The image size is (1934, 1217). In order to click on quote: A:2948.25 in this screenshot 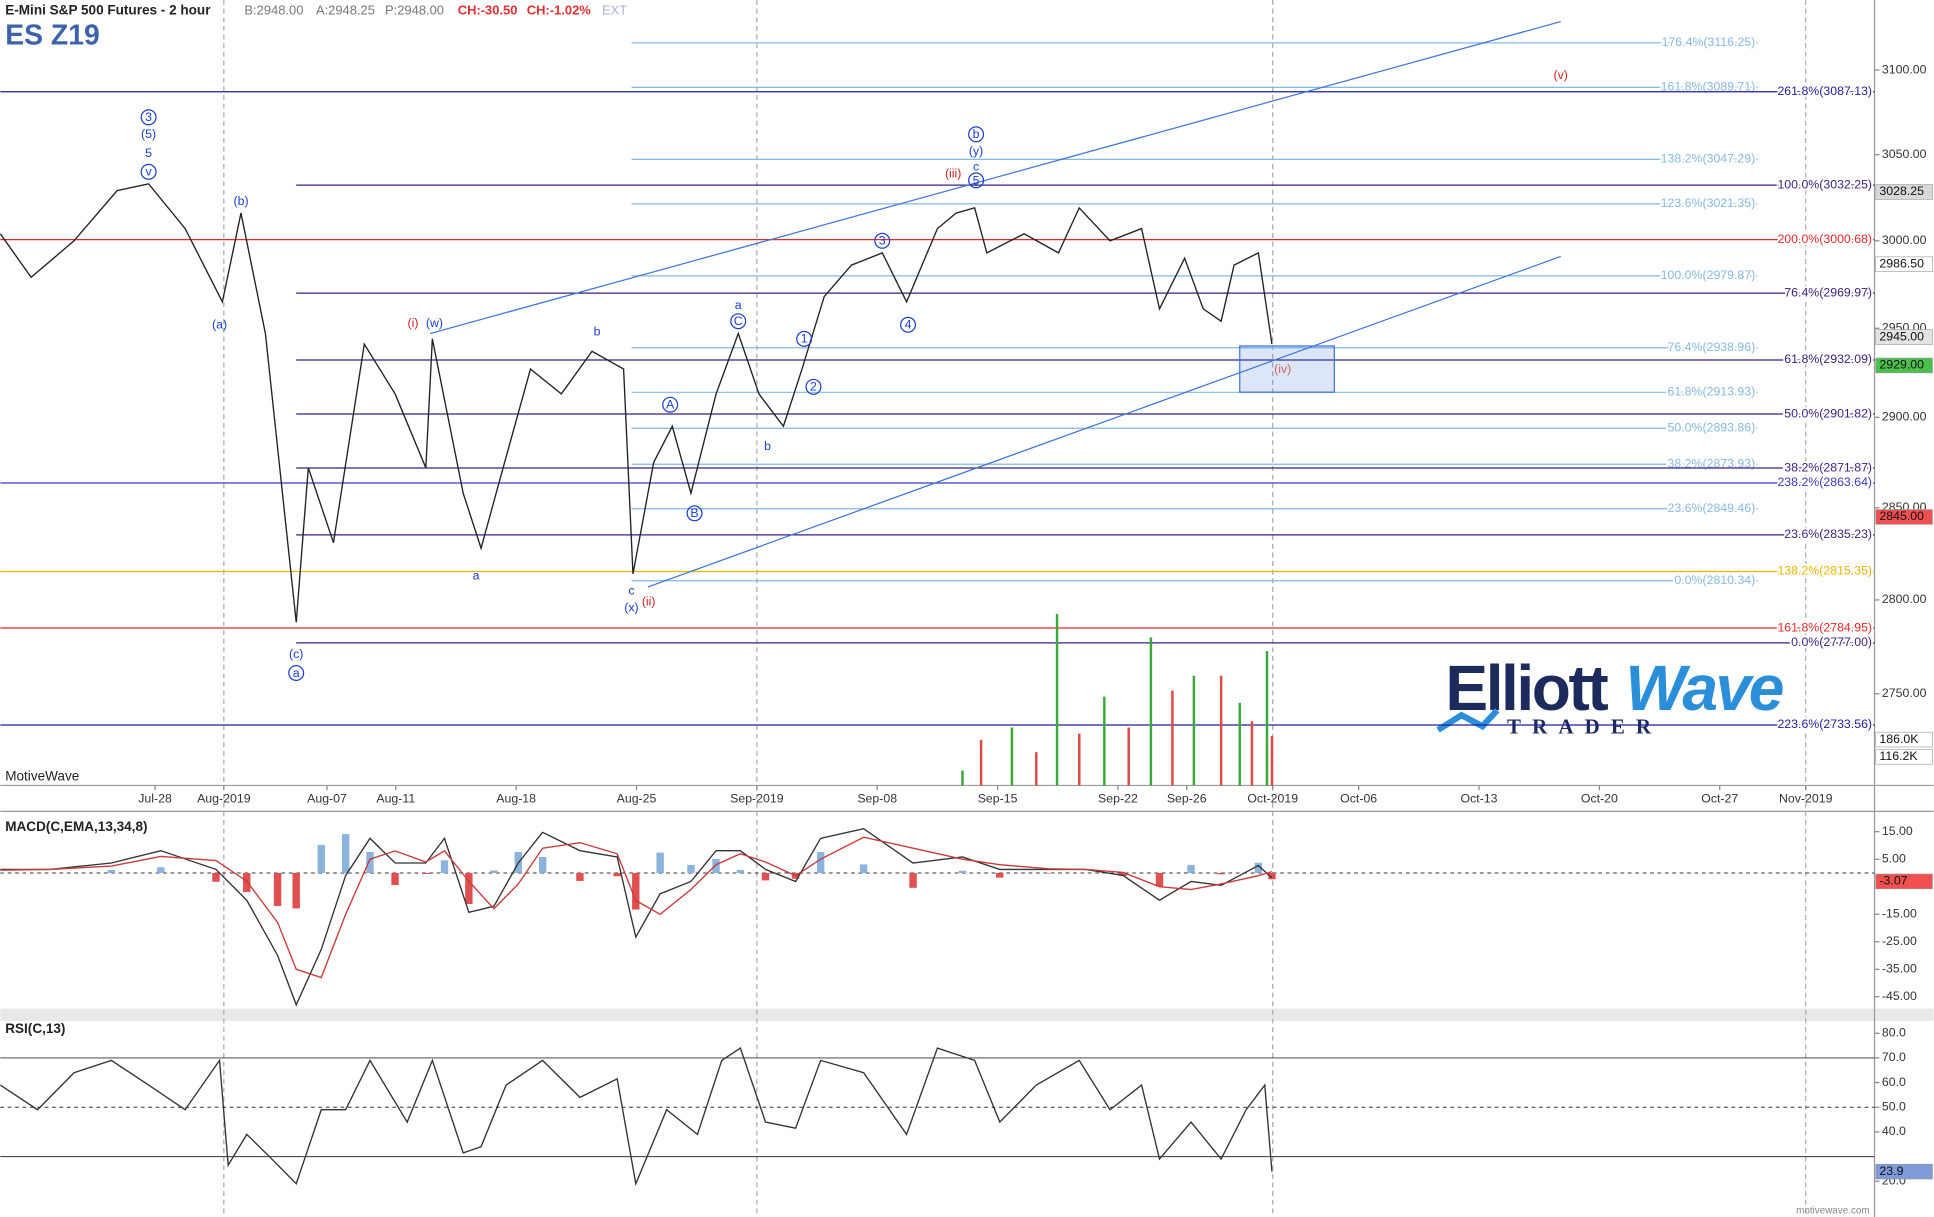, I will do `click(345, 10)`.